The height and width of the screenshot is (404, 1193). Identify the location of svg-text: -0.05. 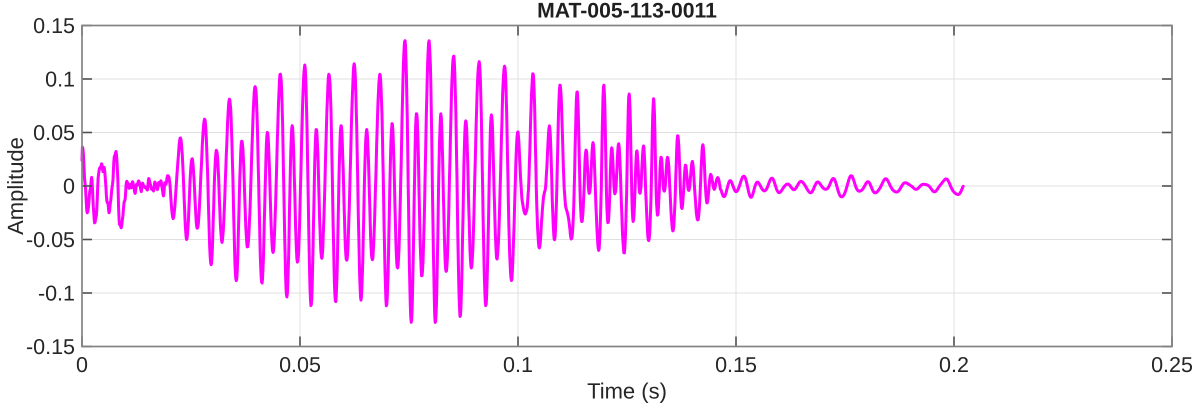
(50, 240).